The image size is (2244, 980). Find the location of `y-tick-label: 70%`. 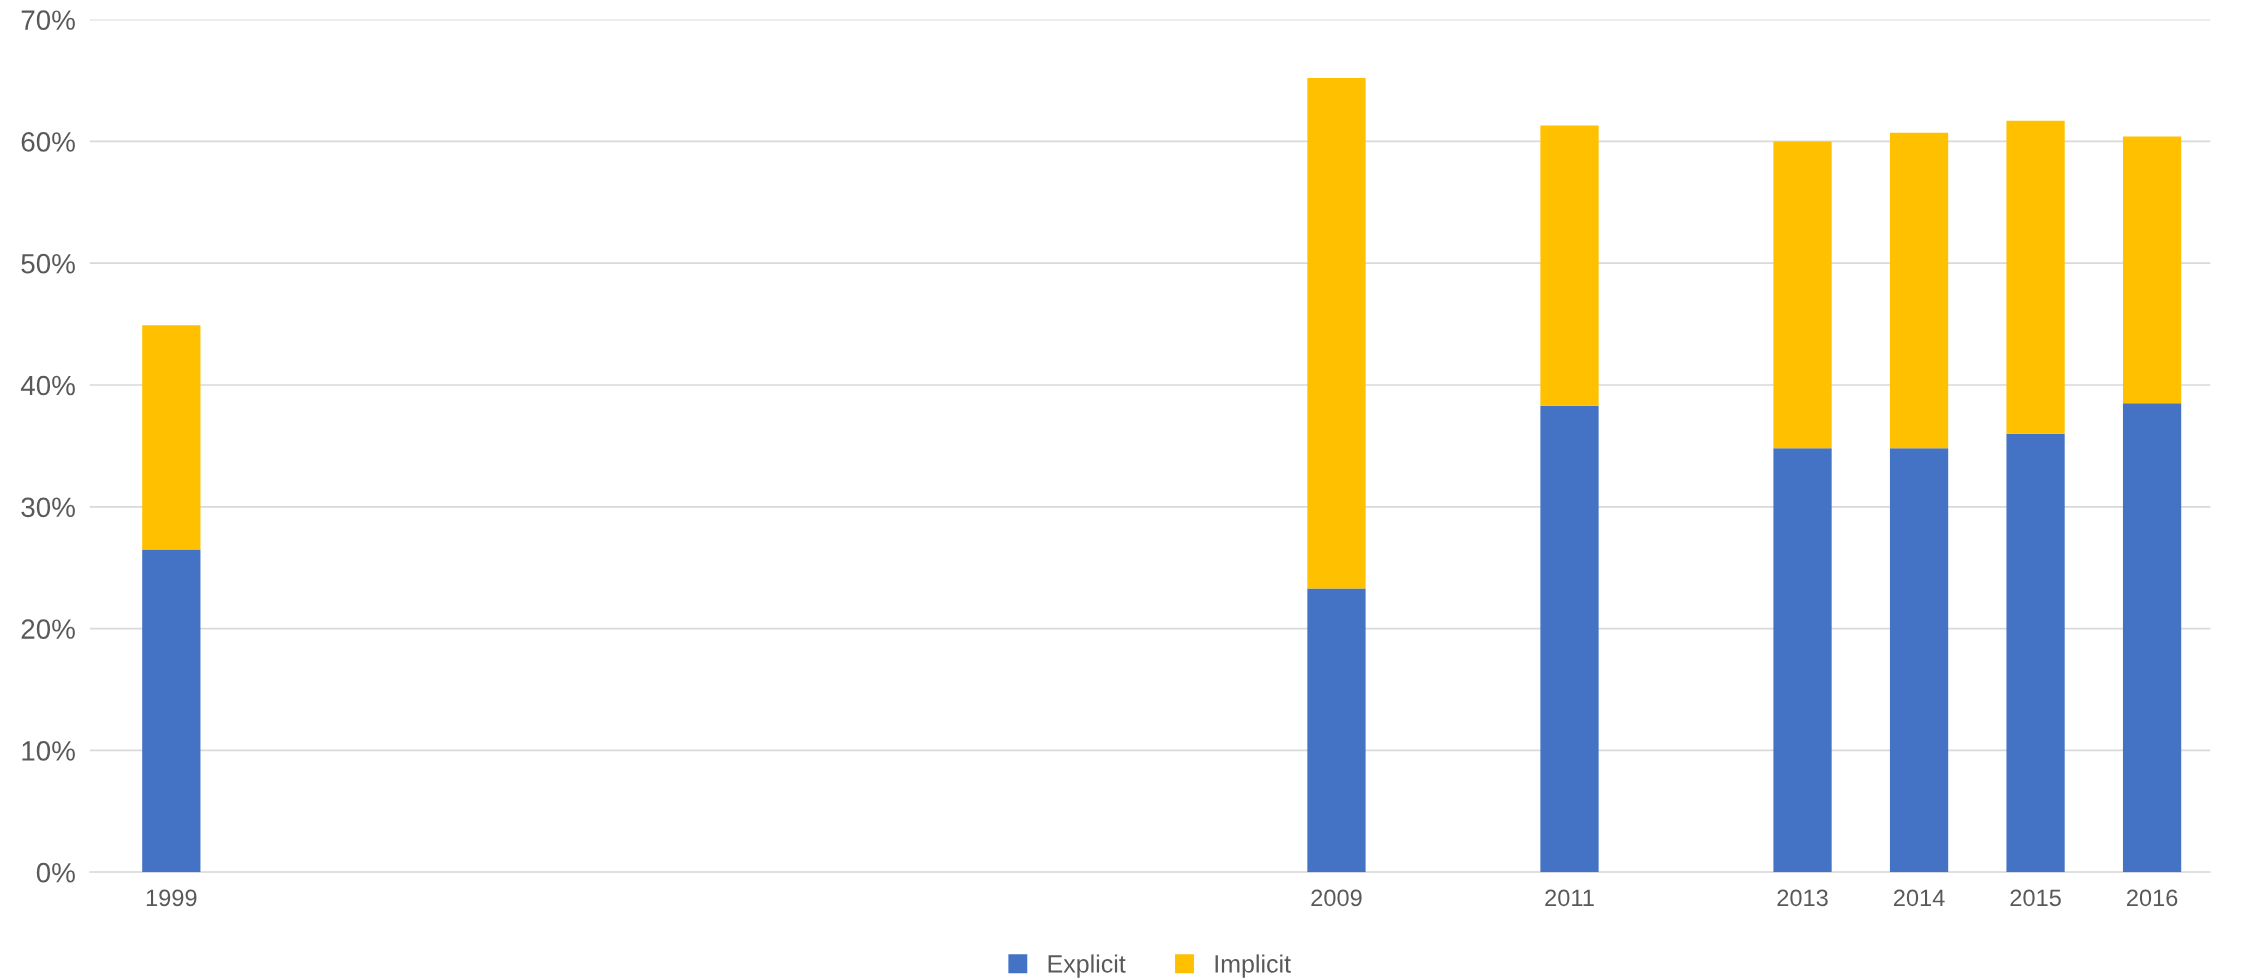

y-tick-label: 70% is located at coordinates (48, 20).